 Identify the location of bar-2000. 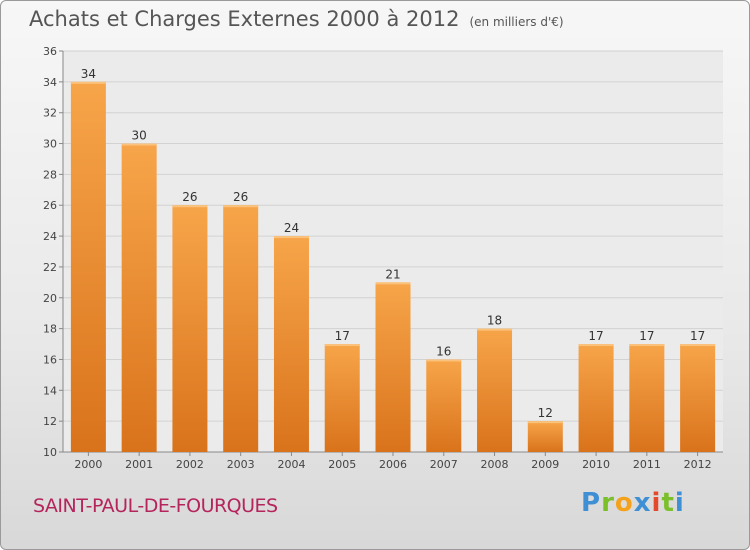
(88, 266).